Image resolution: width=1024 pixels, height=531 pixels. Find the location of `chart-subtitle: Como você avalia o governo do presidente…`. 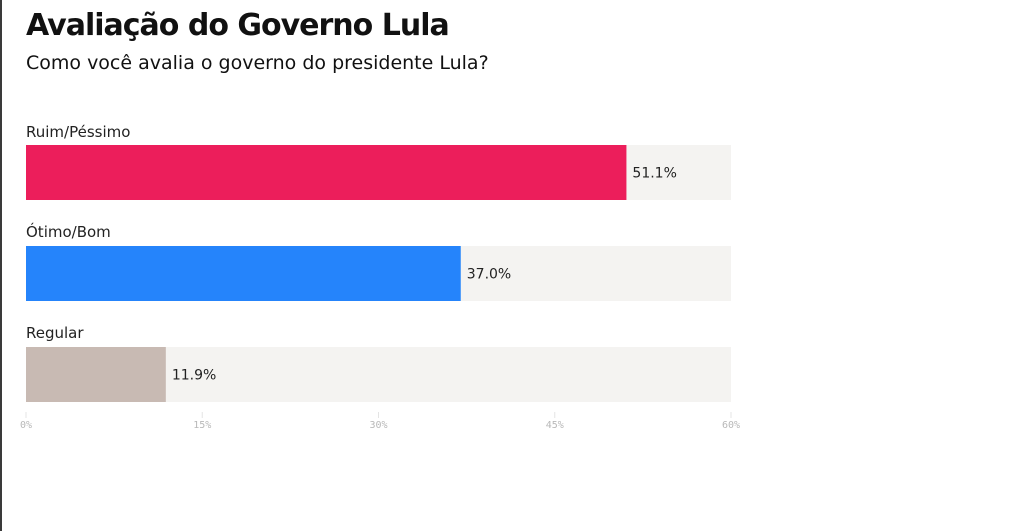

chart-subtitle: Como você avalia o governo do presidente… is located at coordinates (257, 63).